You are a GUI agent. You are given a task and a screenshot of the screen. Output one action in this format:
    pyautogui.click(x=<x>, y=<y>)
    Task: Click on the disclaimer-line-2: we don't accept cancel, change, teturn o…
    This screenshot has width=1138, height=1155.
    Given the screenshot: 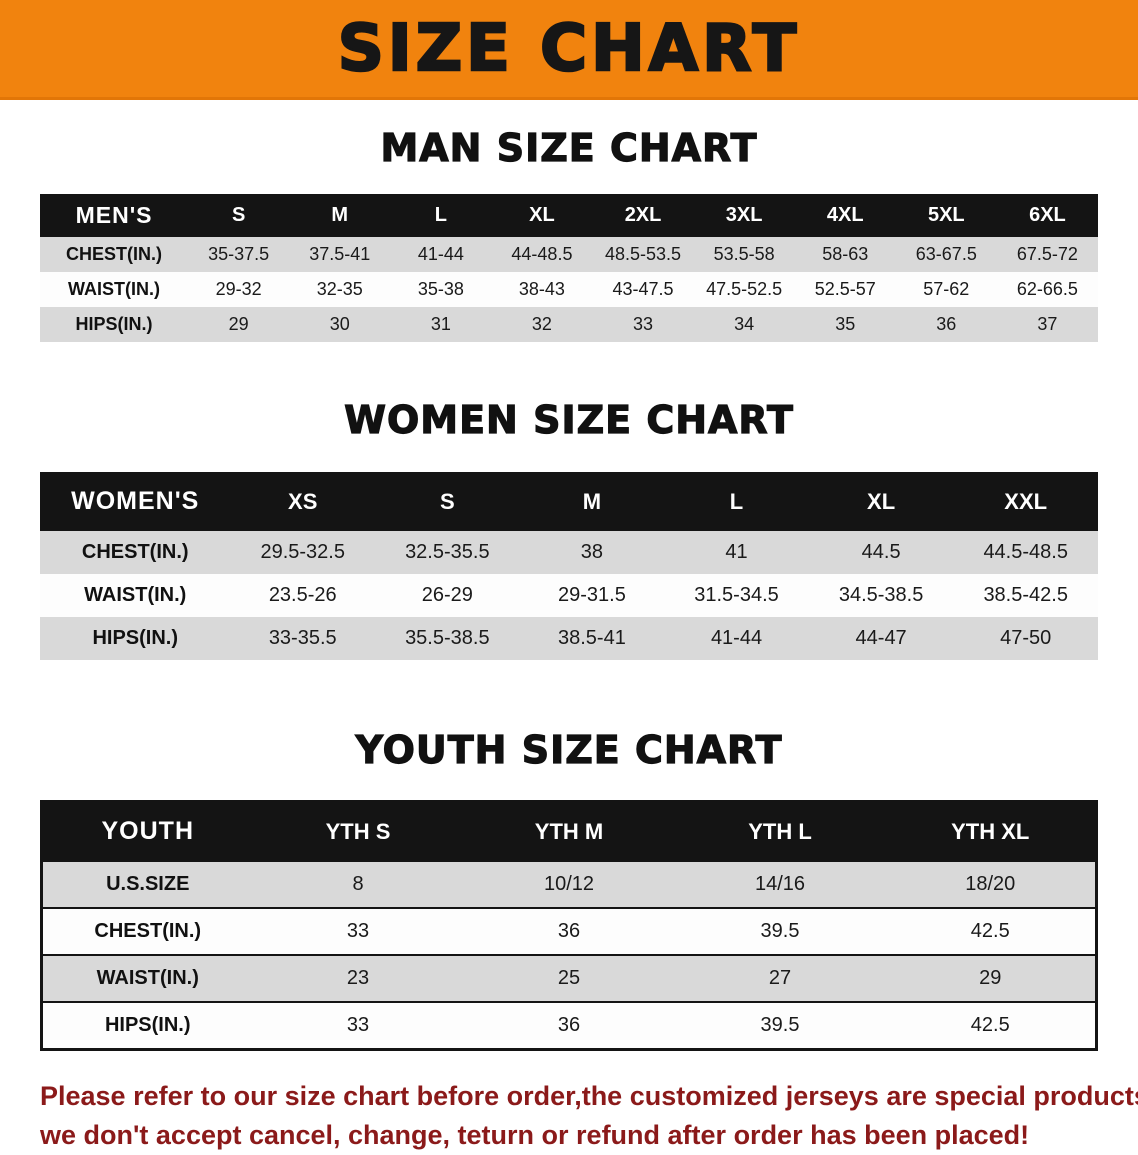 What is the action you would take?
    pyautogui.click(x=535, y=1135)
    